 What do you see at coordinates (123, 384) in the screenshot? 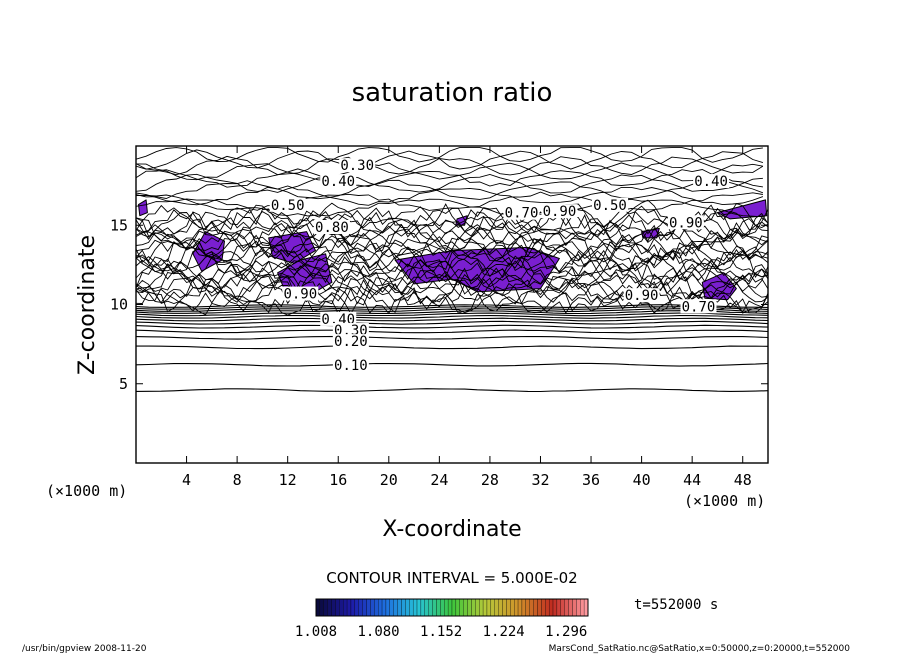
I see `y-tick-label-0: 5` at bounding box center [123, 384].